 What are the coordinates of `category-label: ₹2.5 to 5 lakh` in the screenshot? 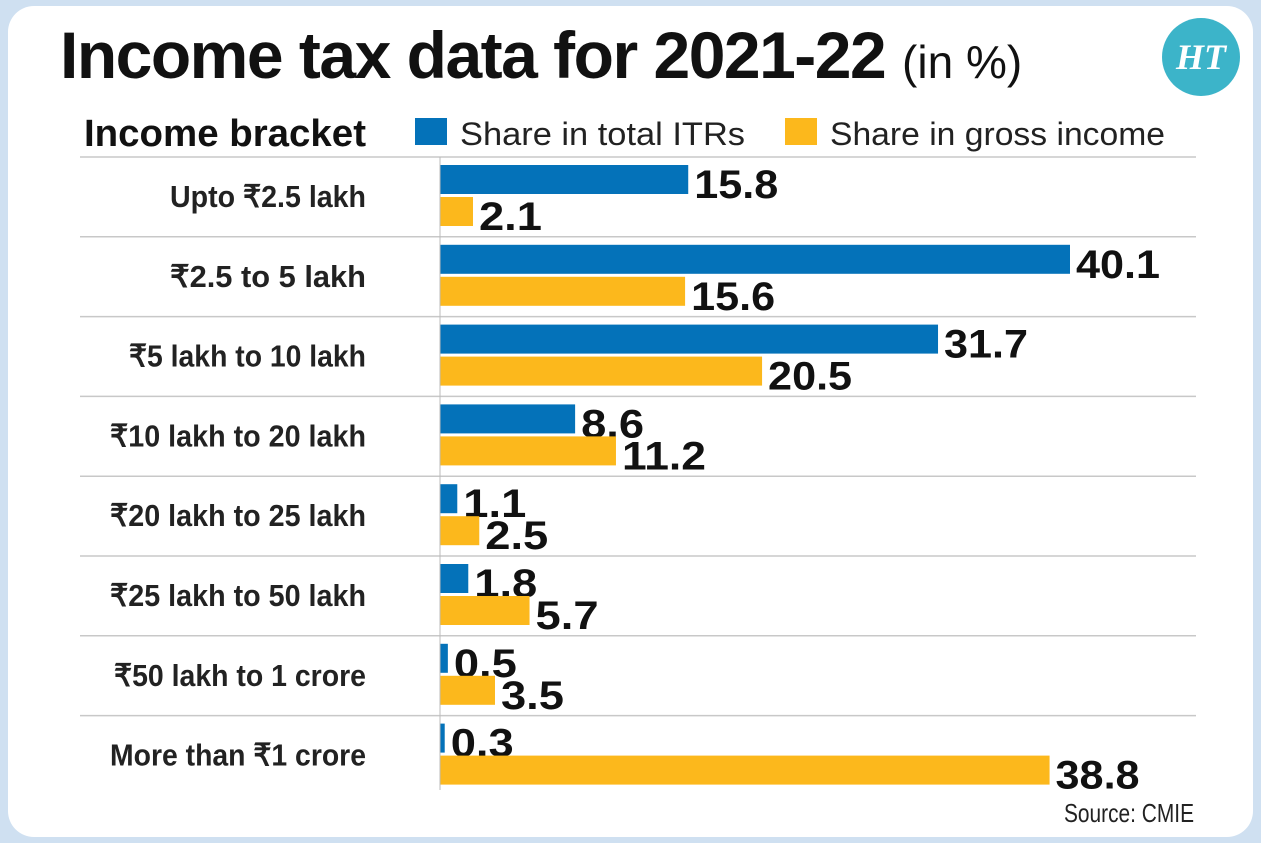 It's located at (268, 276).